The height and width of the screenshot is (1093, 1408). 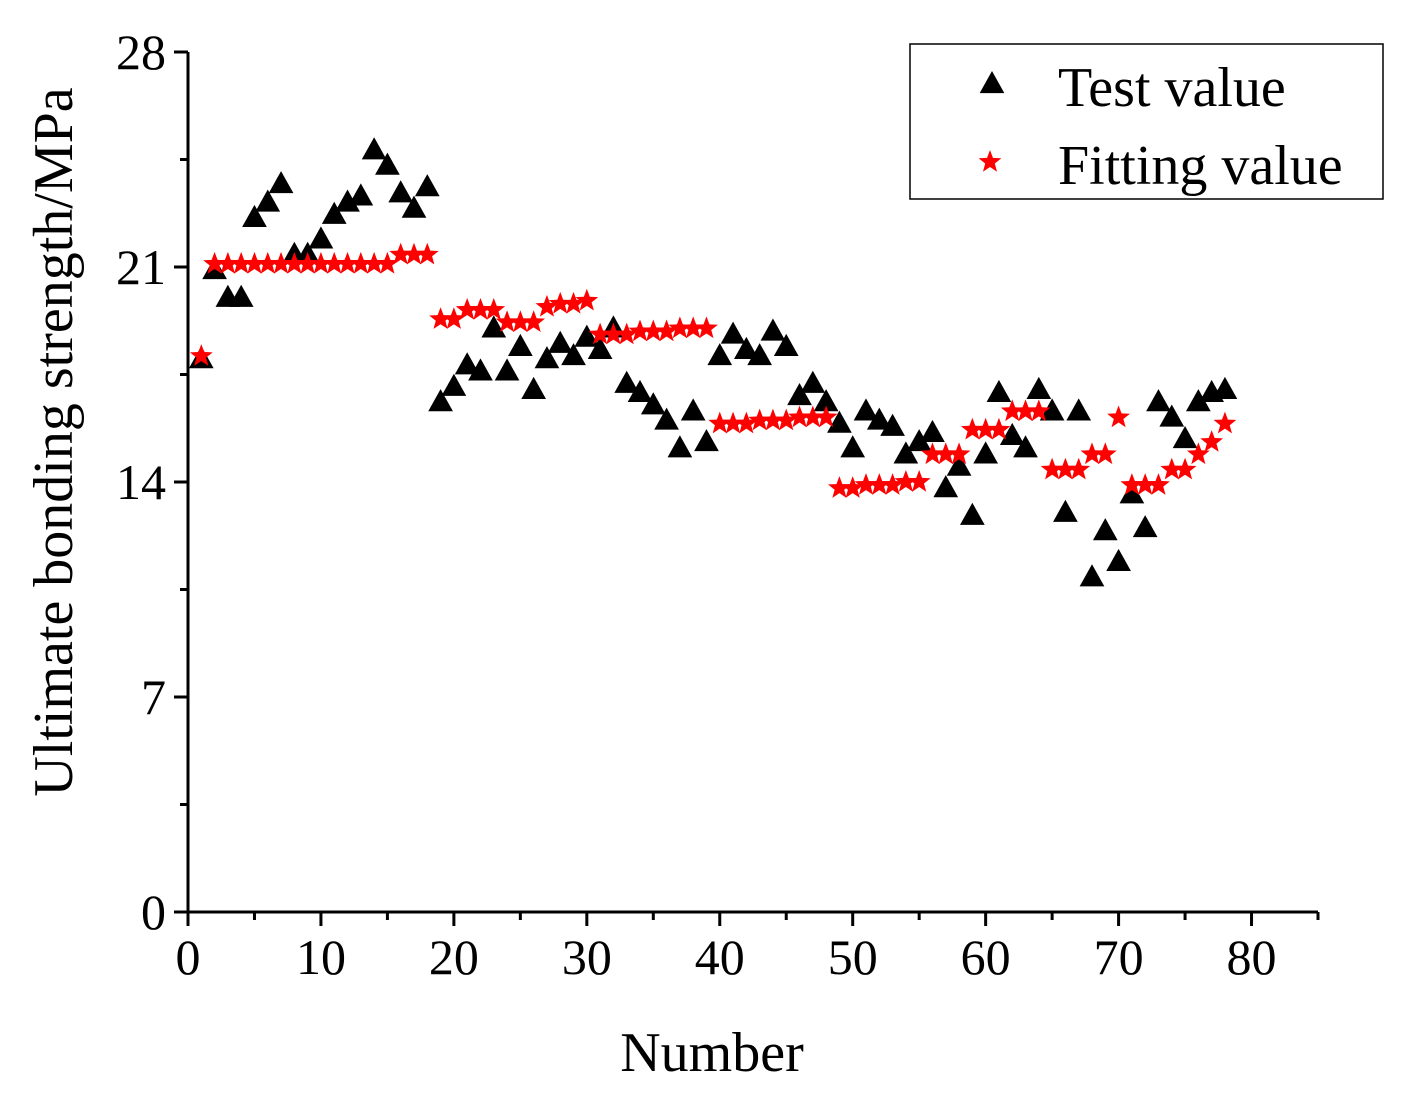 I want to click on y-tick-label: 7, so click(x=153, y=697).